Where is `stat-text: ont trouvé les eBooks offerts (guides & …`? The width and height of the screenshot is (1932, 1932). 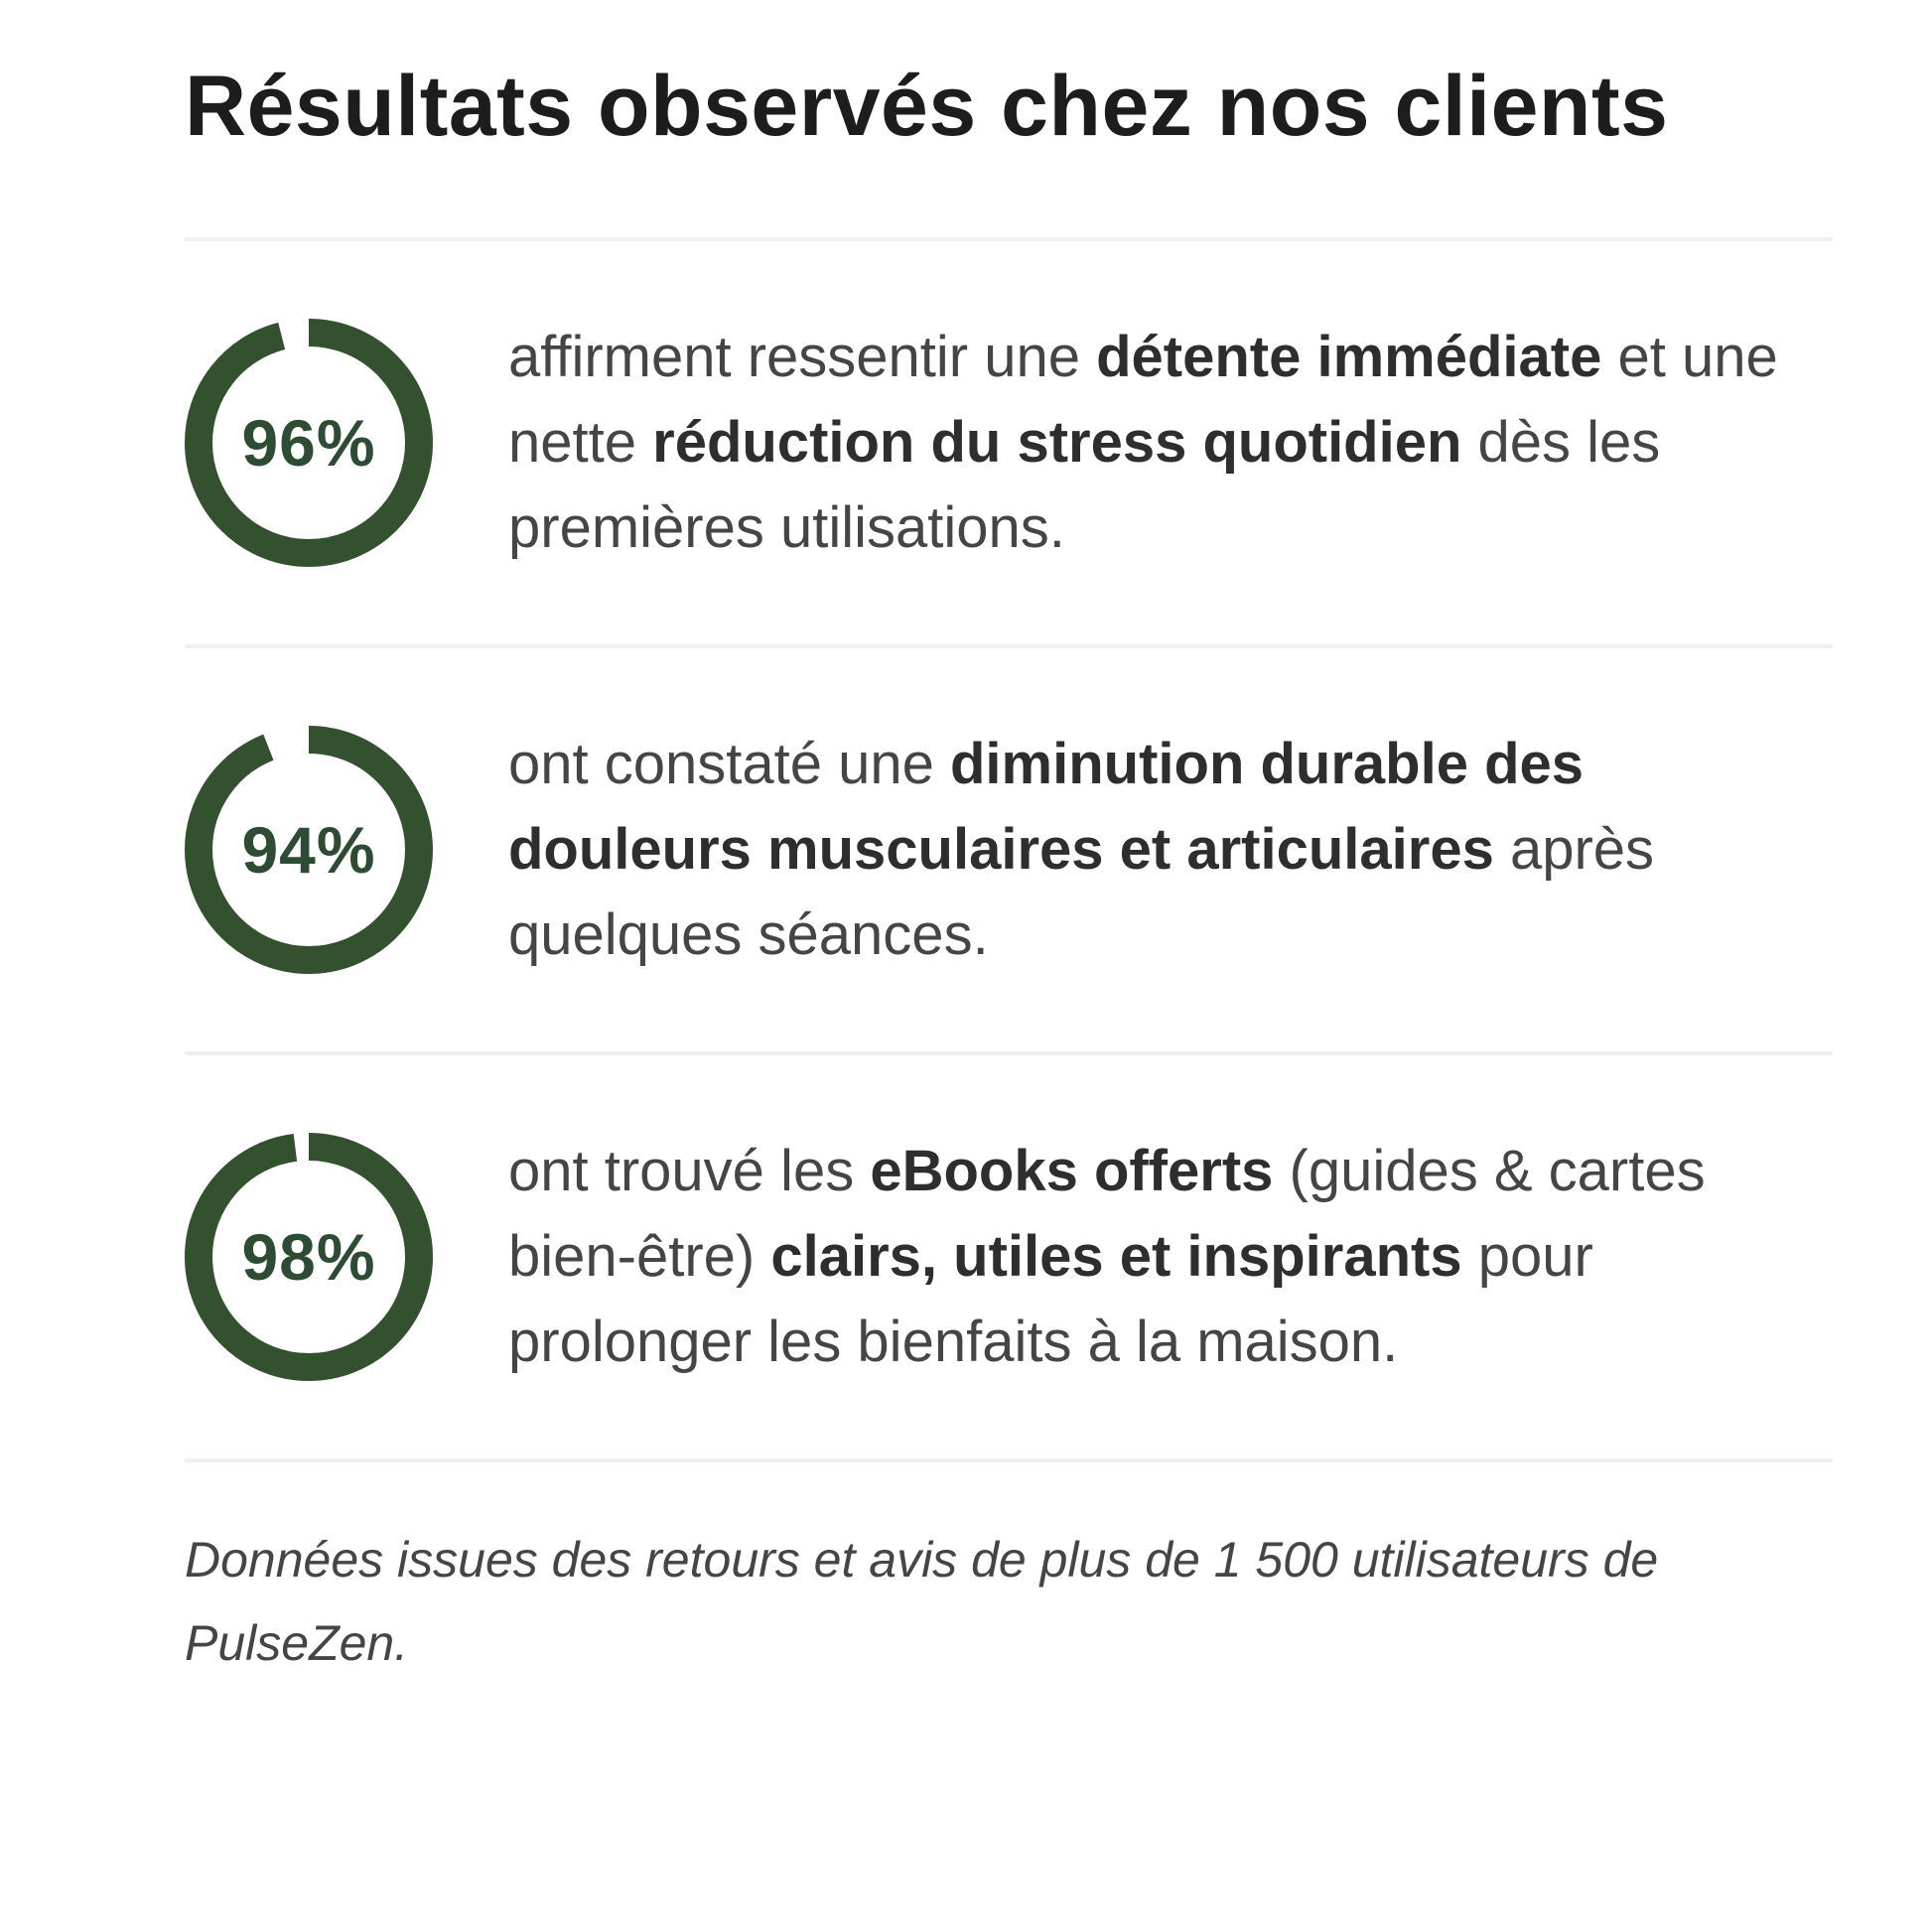
stat-text: ont trouvé les eBooks offerts (guides & … is located at coordinates (1107, 1256).